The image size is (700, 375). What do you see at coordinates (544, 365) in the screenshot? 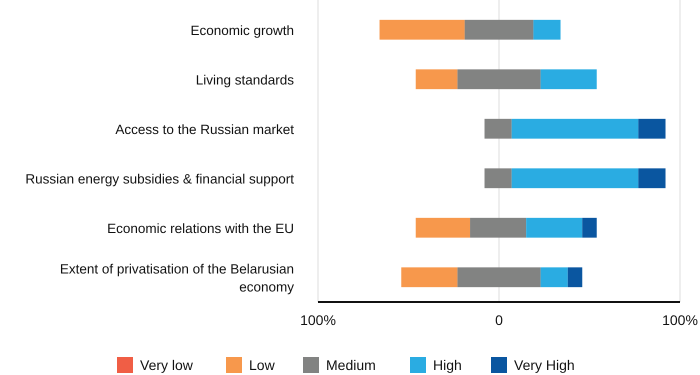
I see `legend-label: Very High` at bounding box center [544, 365].